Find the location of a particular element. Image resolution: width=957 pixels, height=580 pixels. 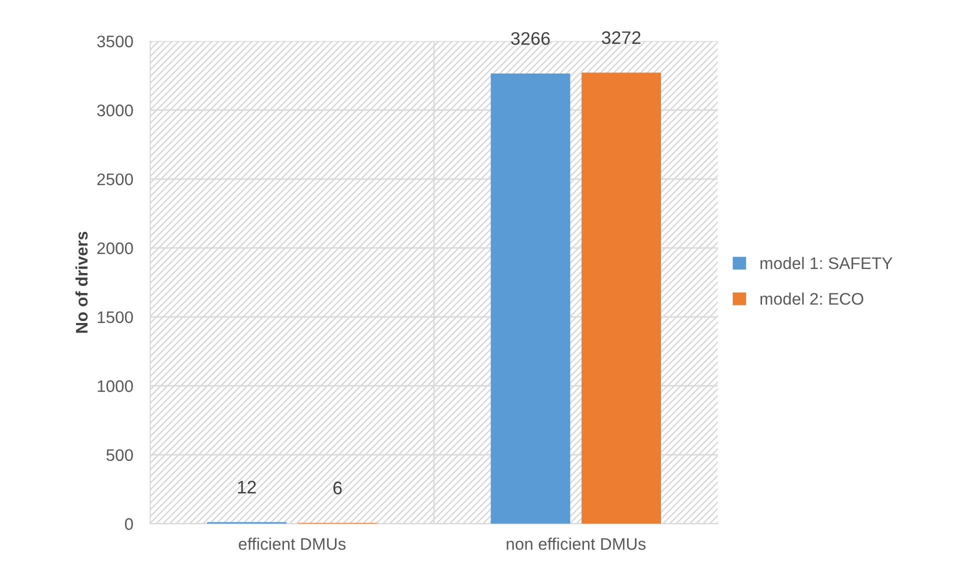

legend-label: model 1: SAFETY is located at coordinates (826, 263).